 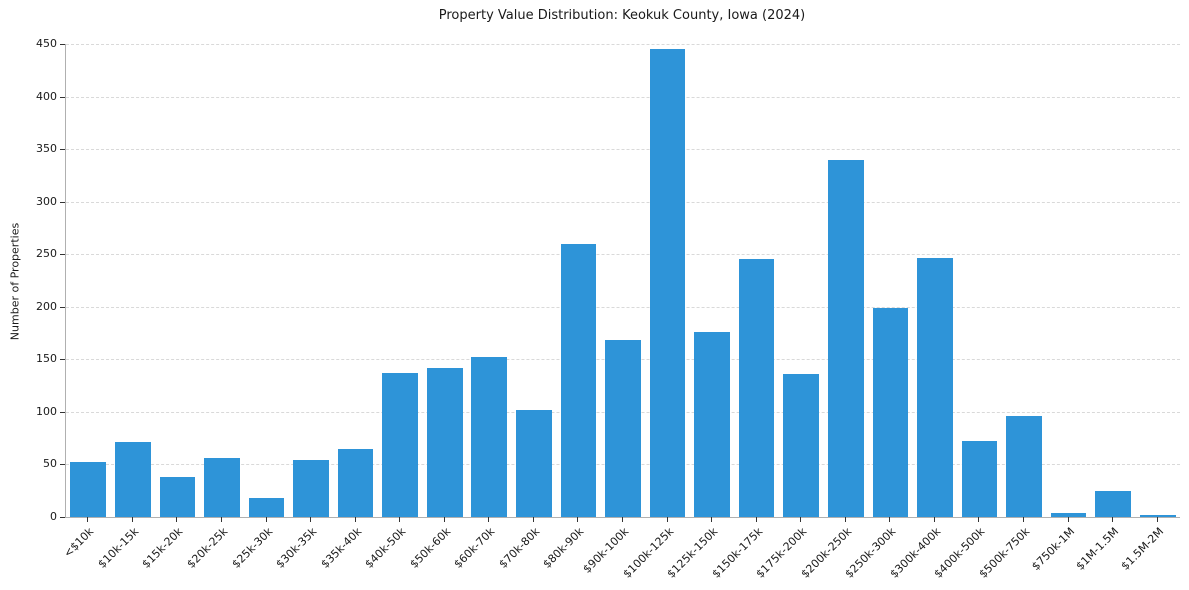 I want to click on y-tick-label: 200, so click(x=46, y=306).